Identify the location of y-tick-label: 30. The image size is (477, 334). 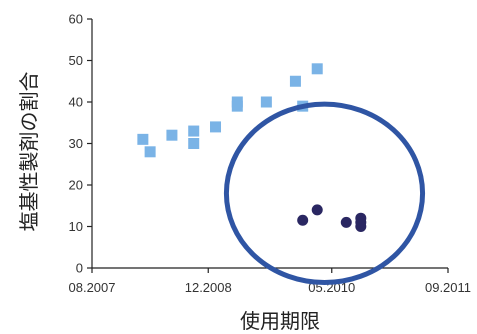
(76, 143).